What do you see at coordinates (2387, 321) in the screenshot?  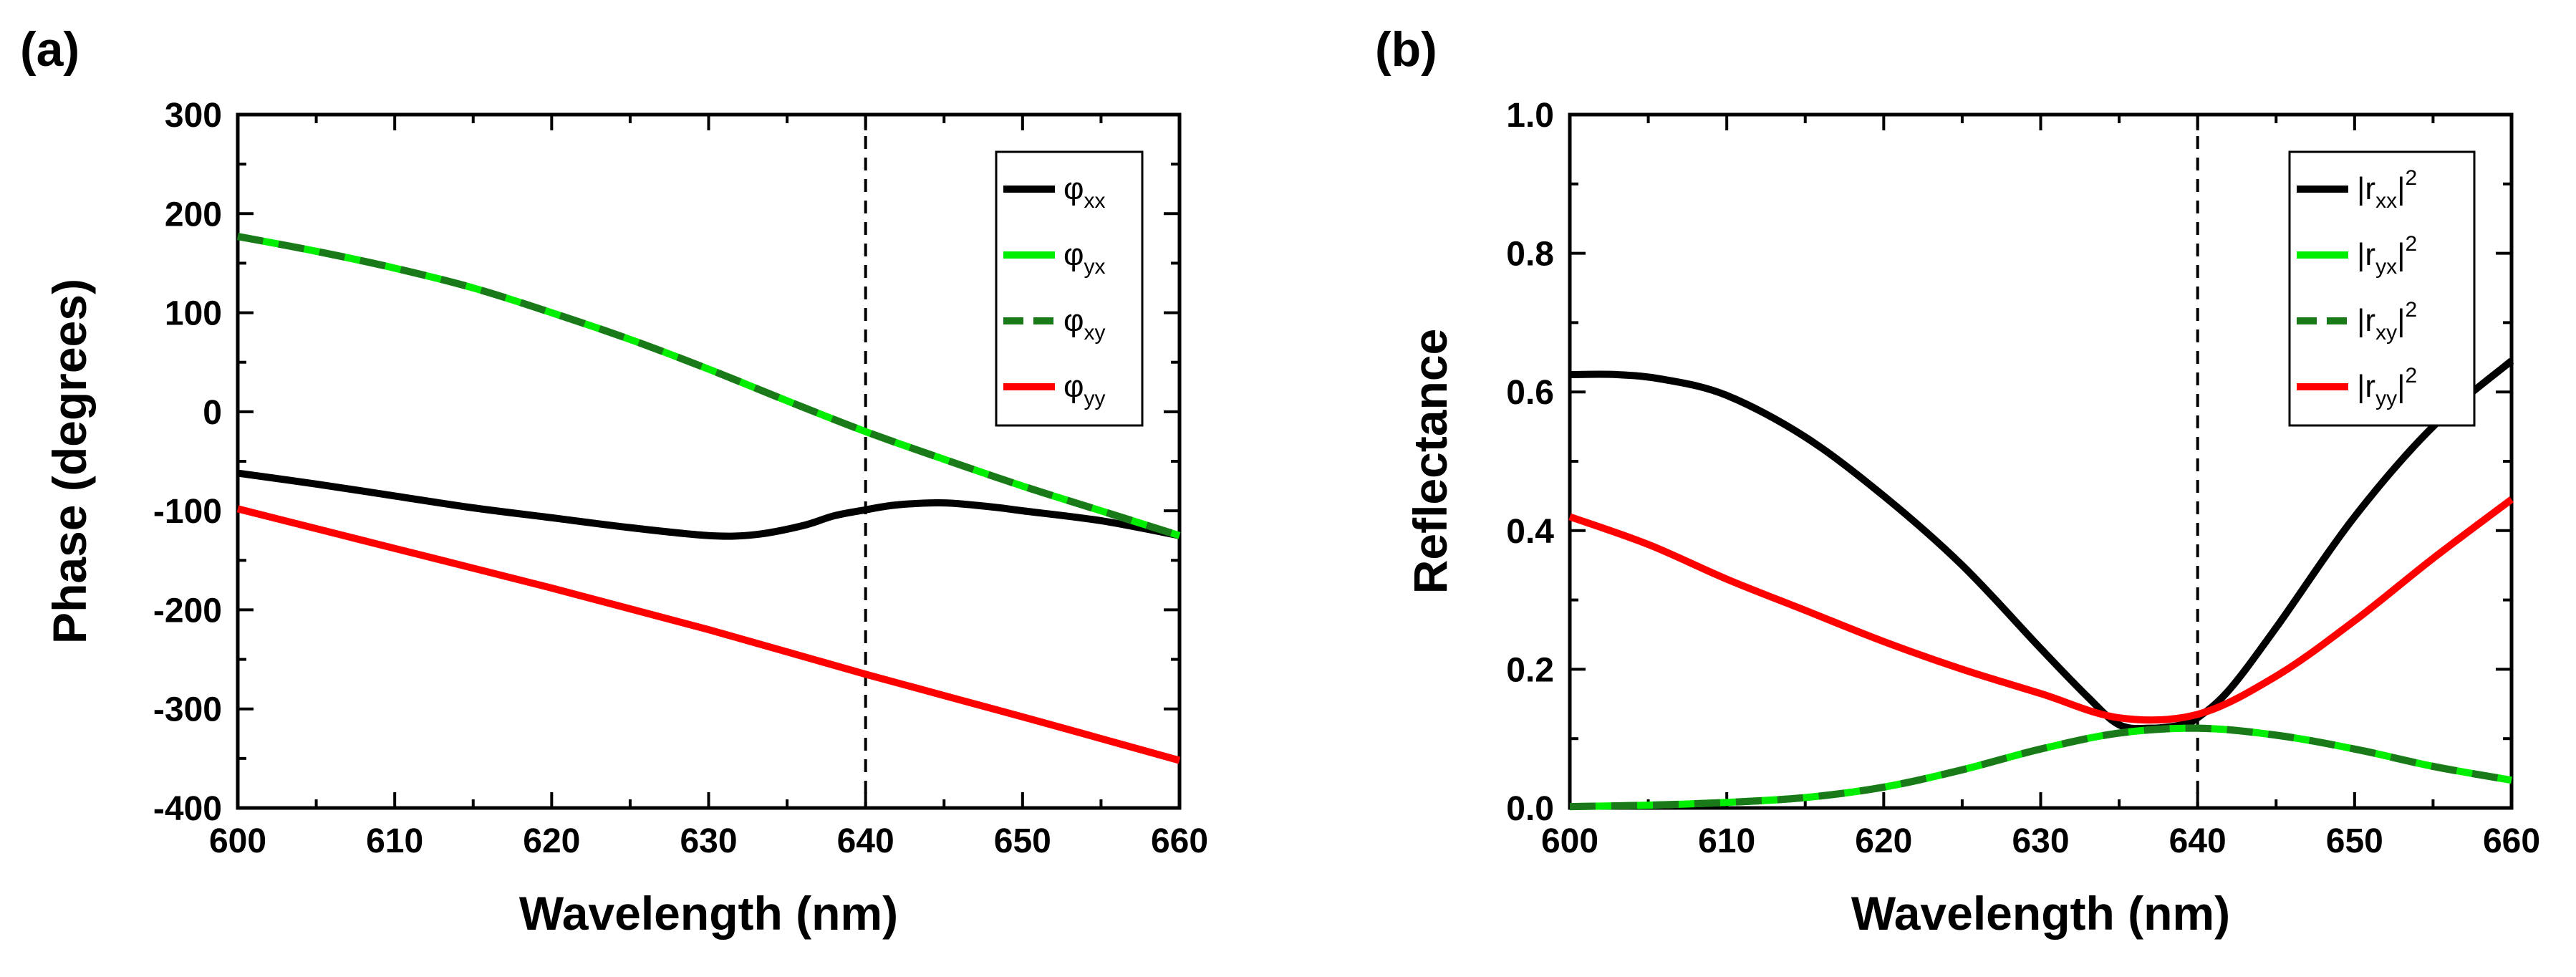 I see `legend-label-xy: |rxy|2` at bounding box center [2387, 321].